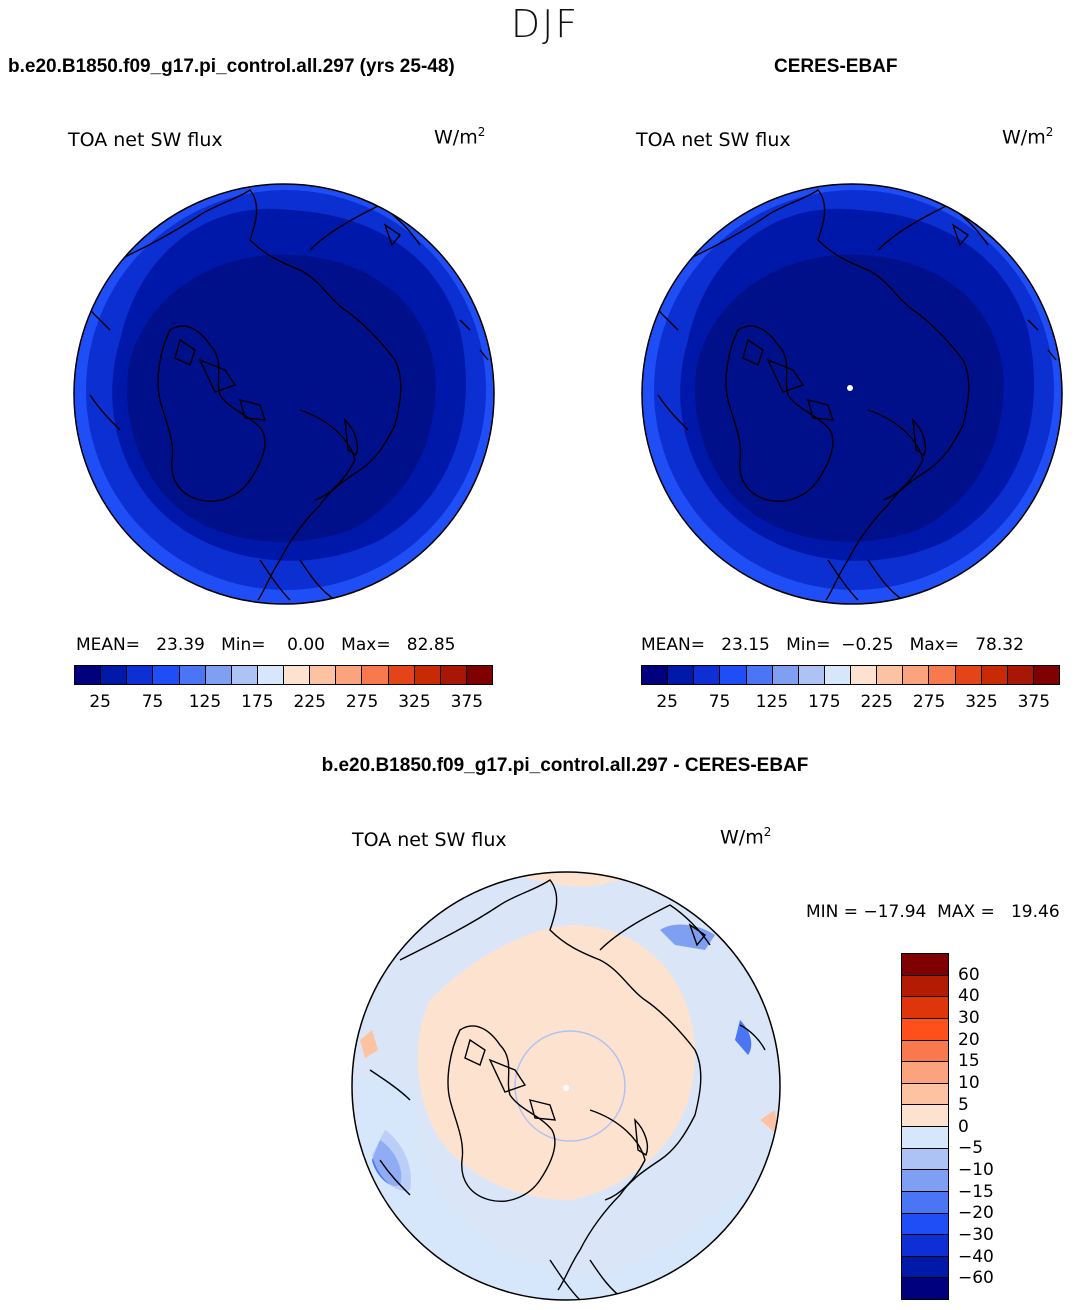 The width and height of the screenshot is (1090, 1310). Describe the element at coordinates (545, 24) in the screenshot. I see `season-title: DJF` at that location.